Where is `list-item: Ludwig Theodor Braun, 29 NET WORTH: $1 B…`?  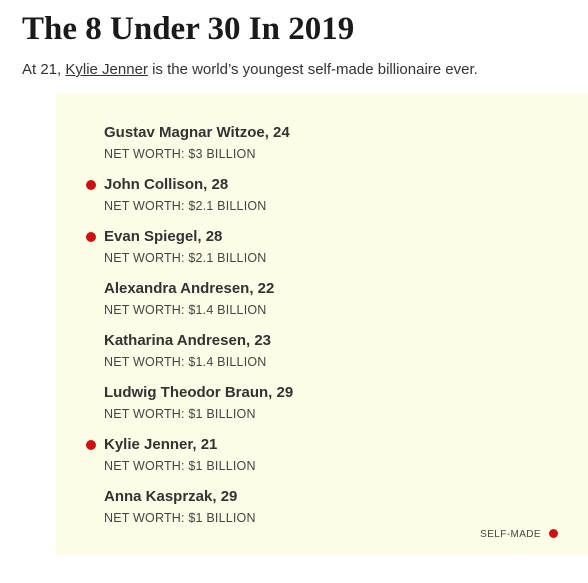 list-item: Ludwig Theodor Braun, 29 NET WORTH: $1 B… is located at coordinates (334, 402).